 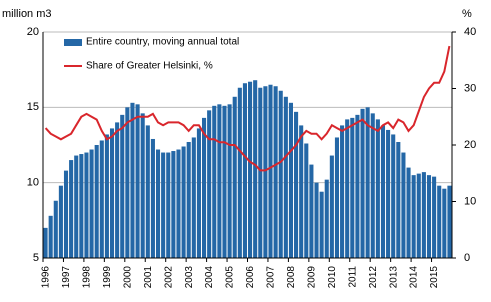 What do you see at coordinates (33, 32) in the screenshot?
I see `y-tick-label: 20` at bounding box center [33, 32].